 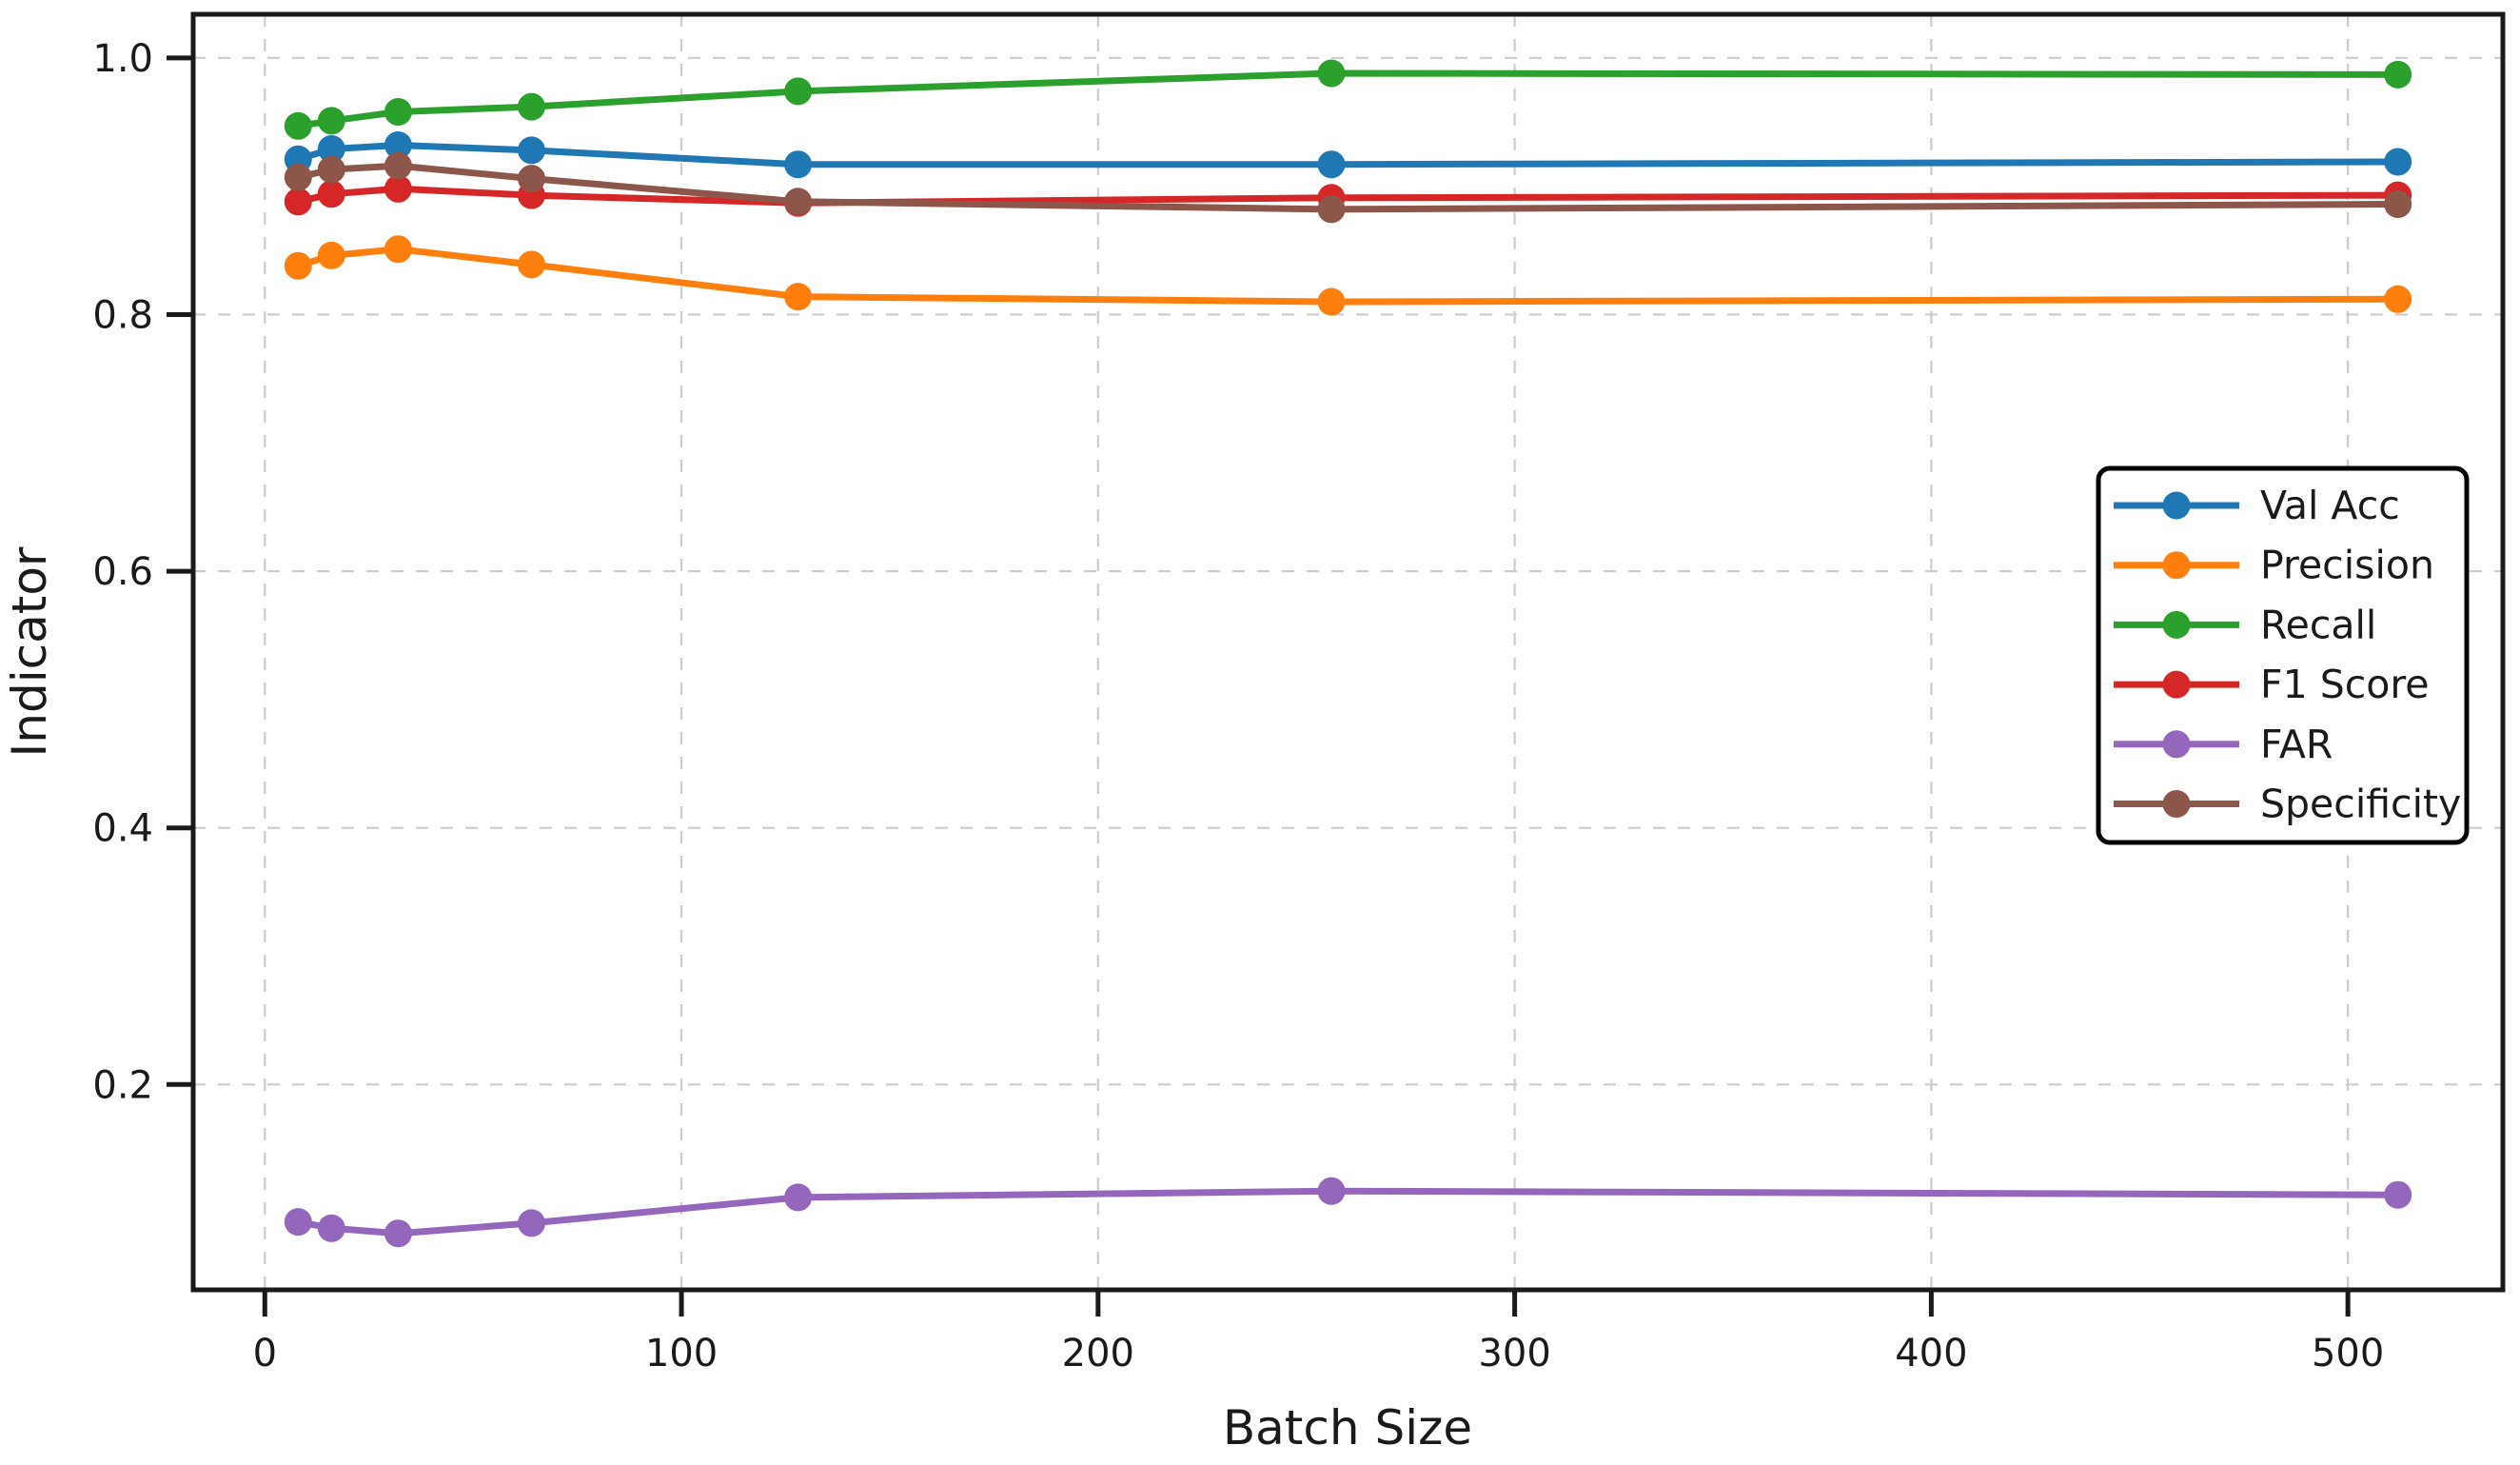 What do you see at coordinates (531, 106) in the screenshot?
I see `data-point-recall-x64` at bounding box center [531, 106].